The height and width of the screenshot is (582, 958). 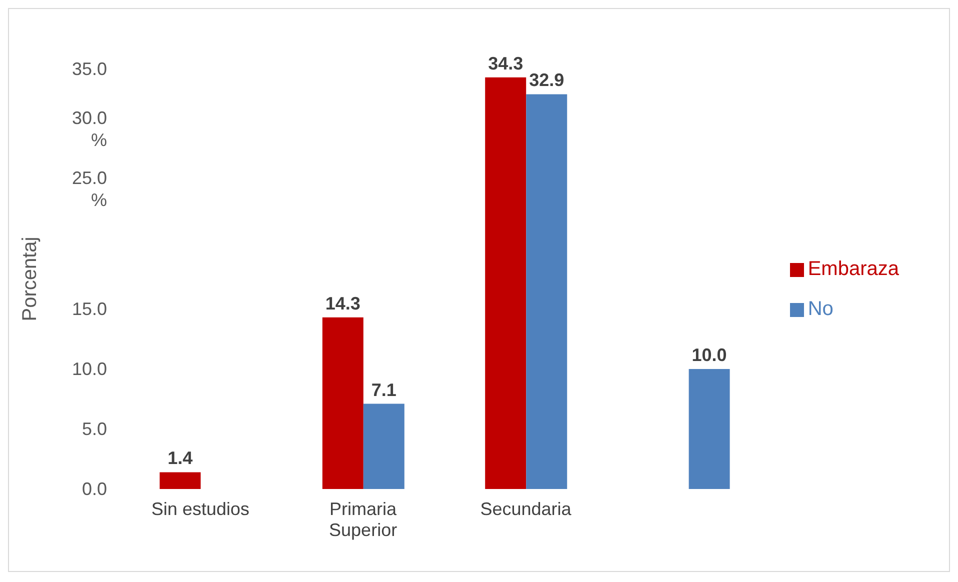 I want to click on y-tick-label: 30.0 %, so click(x=89, y=129).